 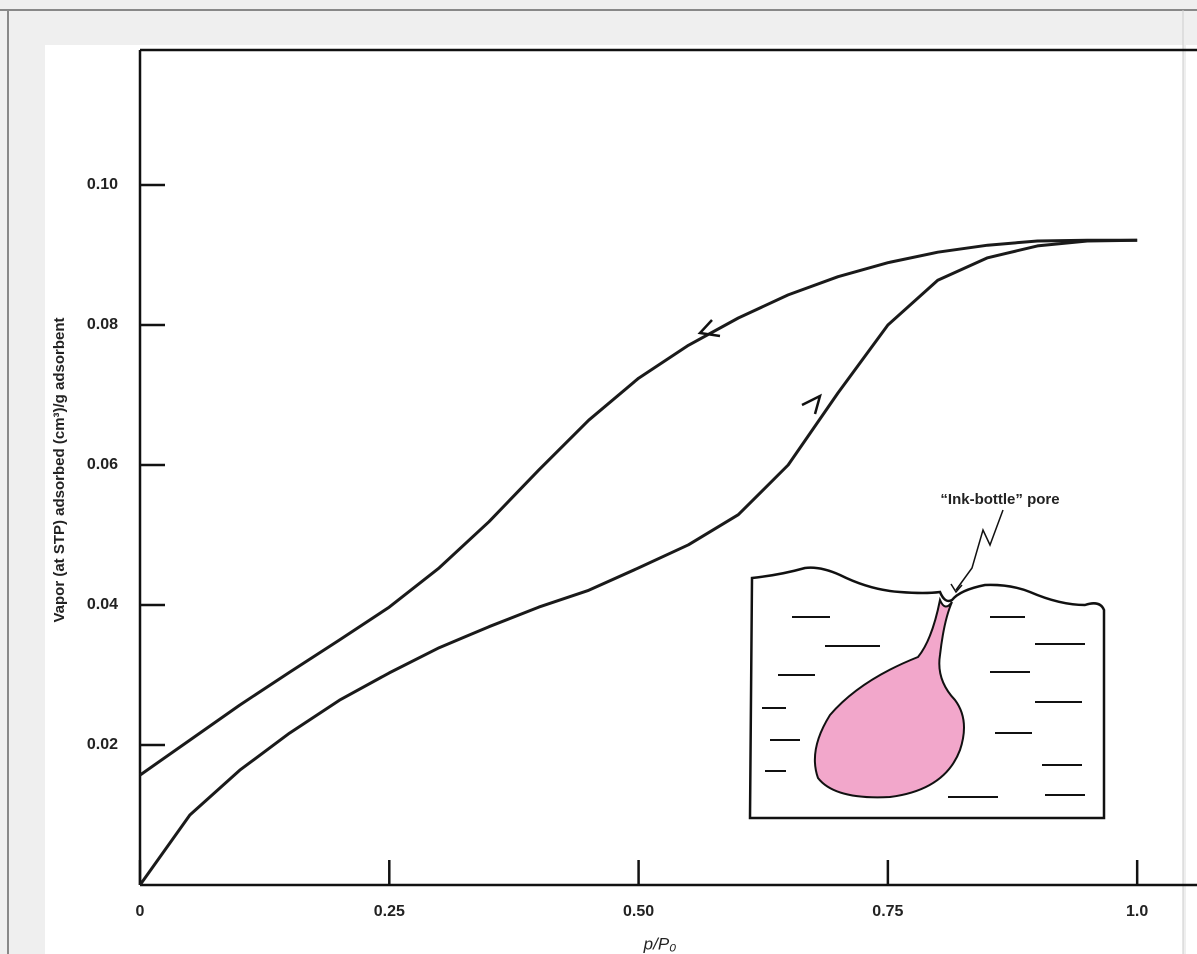 I want to click on x-tick-label: 0.50, so click(x=638, y=911).